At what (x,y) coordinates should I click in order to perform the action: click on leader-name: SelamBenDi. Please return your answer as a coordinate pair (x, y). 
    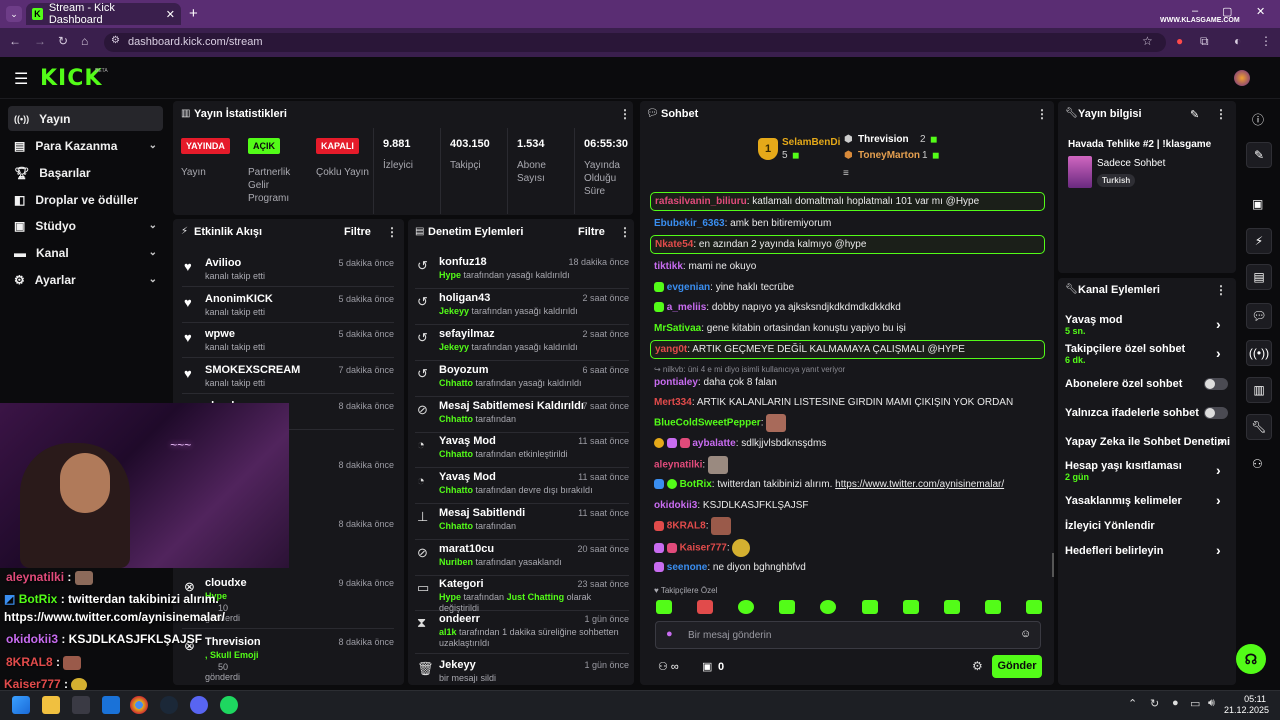
    Looking at the image, I should click on (811, 142).